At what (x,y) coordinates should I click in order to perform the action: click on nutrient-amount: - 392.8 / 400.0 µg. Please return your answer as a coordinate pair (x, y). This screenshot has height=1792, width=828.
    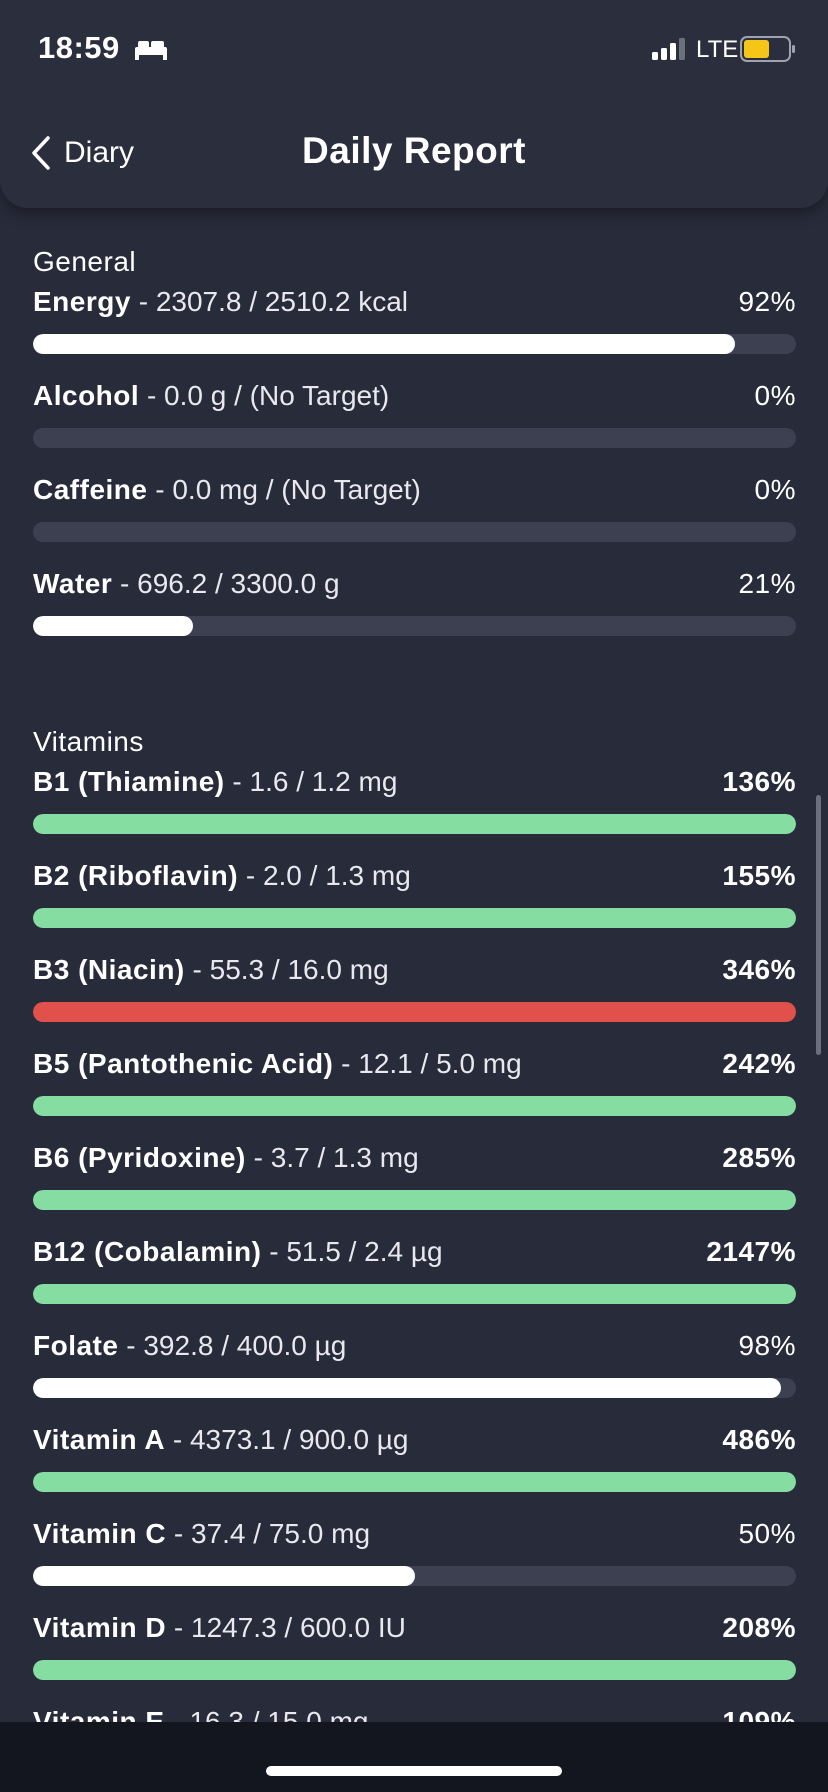
    Looking at the image, I should click on (232, 1345).